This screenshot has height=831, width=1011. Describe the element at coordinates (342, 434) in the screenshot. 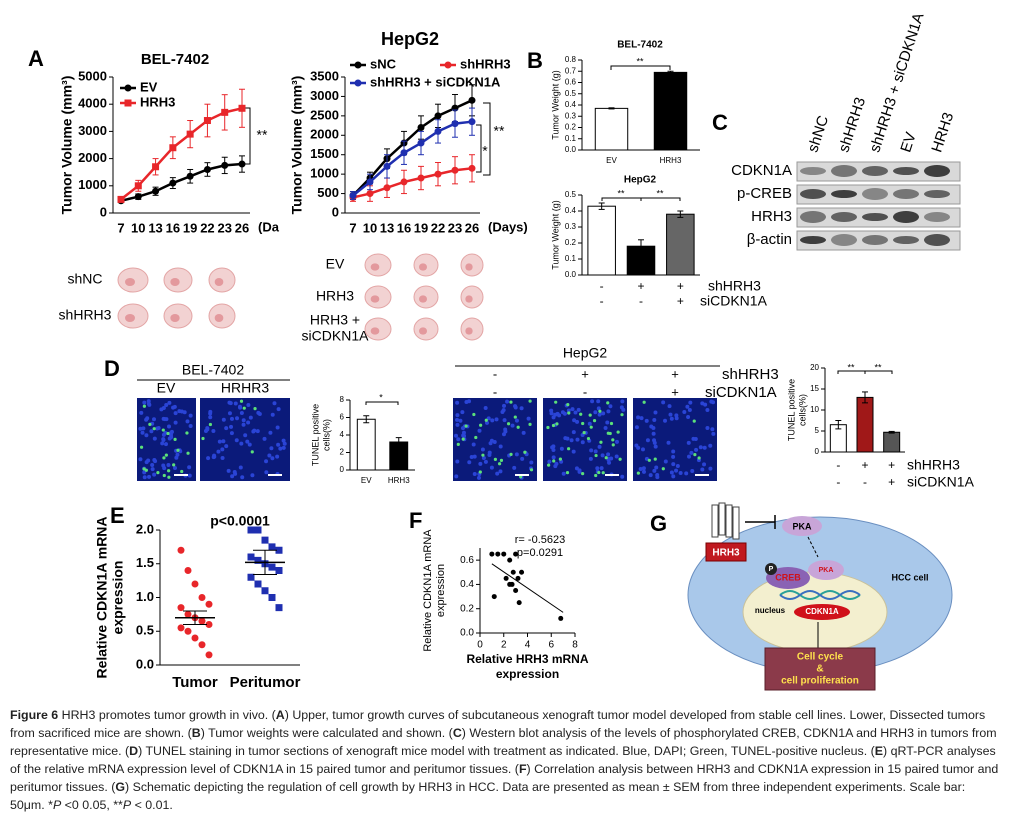

I see `y-tick-label: 4` at that location.